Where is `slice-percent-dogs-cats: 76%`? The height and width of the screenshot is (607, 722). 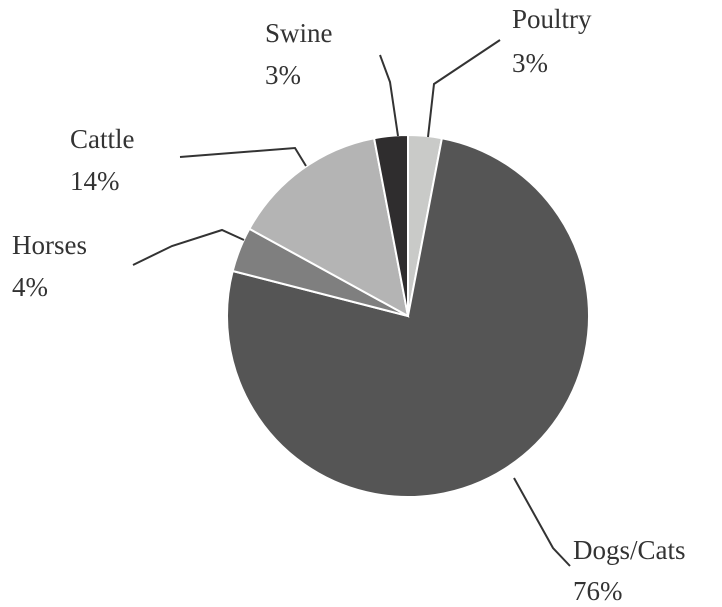 slice-percent-dogs-cats: 76% is located at coordinates (598, 591).